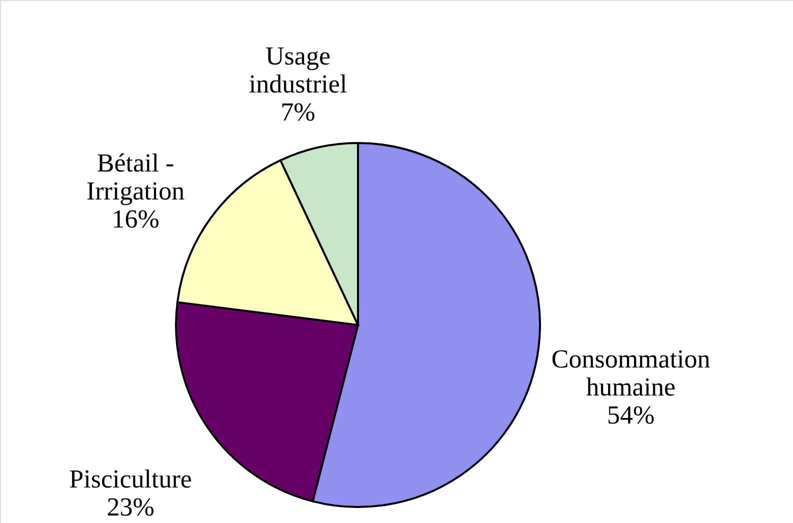 Image resolution: width=793 pixels, height=523 pixels. I want to click on slice-label: Usage industriel, so click(298, 70).